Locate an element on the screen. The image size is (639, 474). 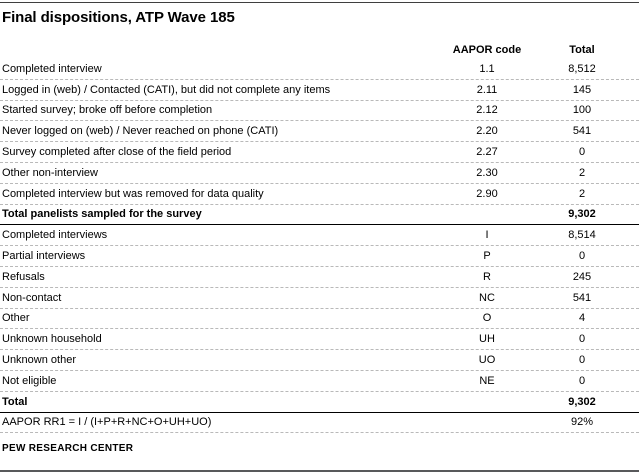
row-aapor-code: NE is located at coordinates (487, 380).